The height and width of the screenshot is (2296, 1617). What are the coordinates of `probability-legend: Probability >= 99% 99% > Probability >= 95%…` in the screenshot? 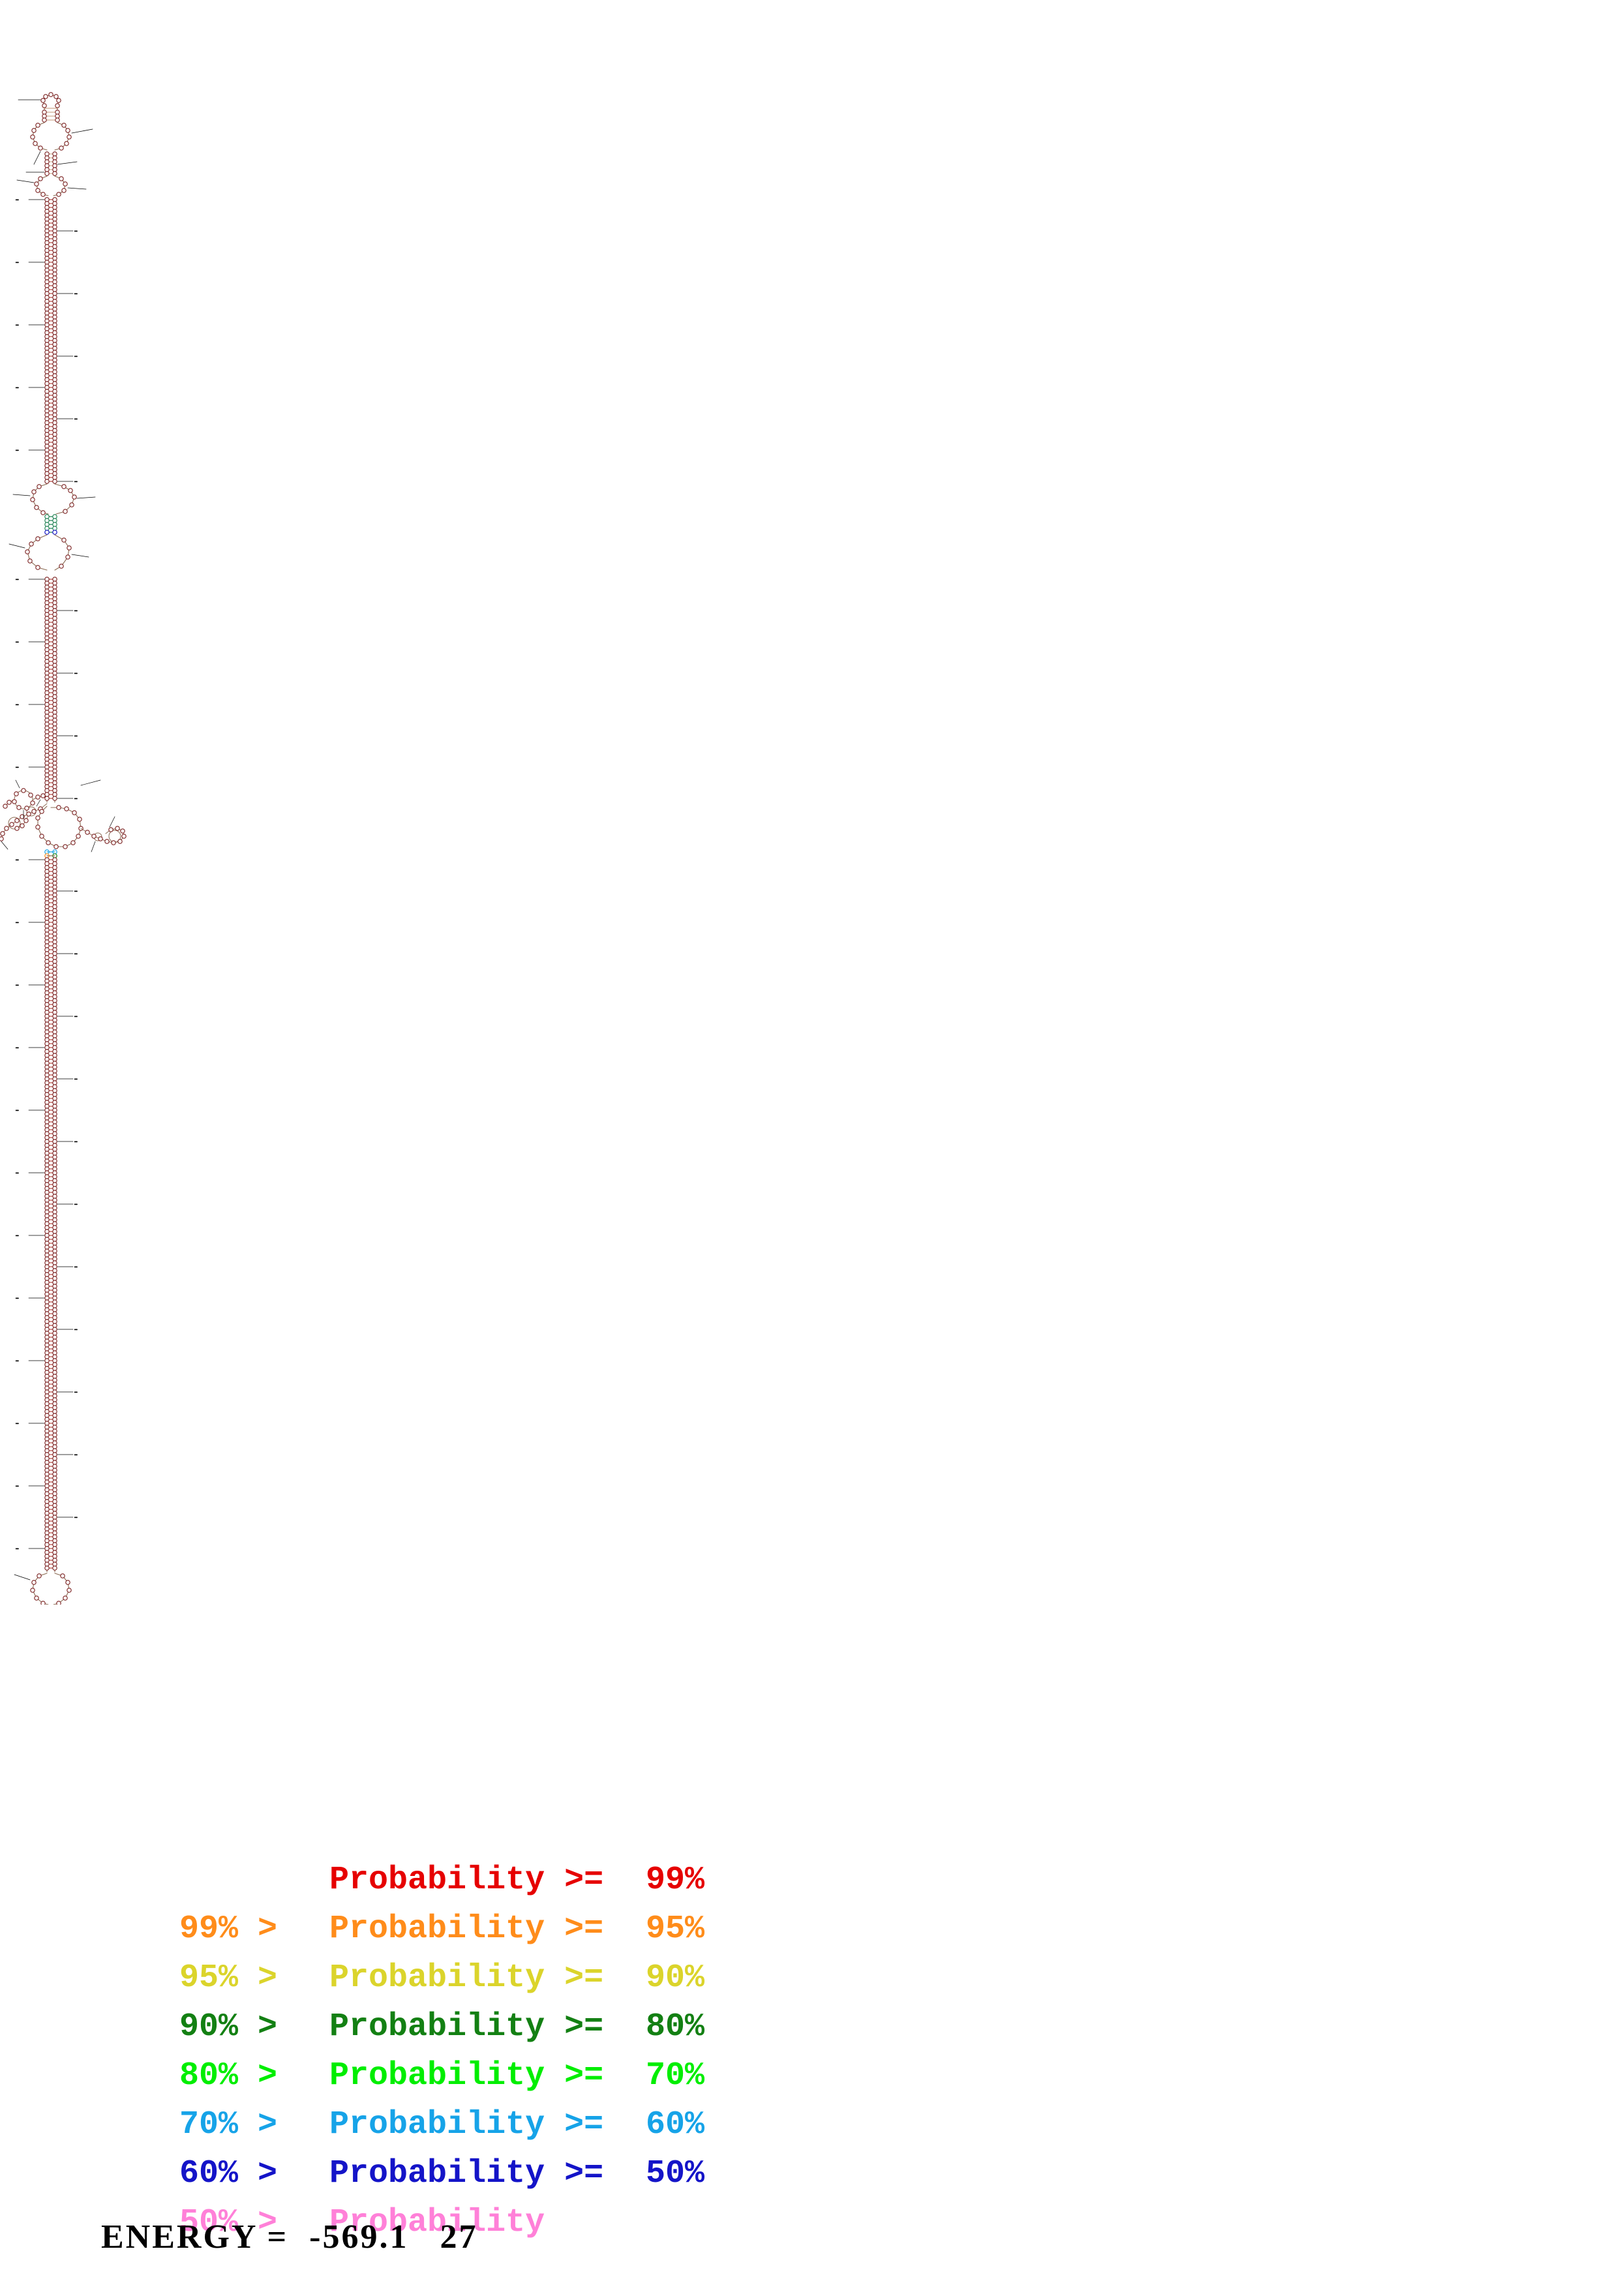 It's located at (427, 2024).